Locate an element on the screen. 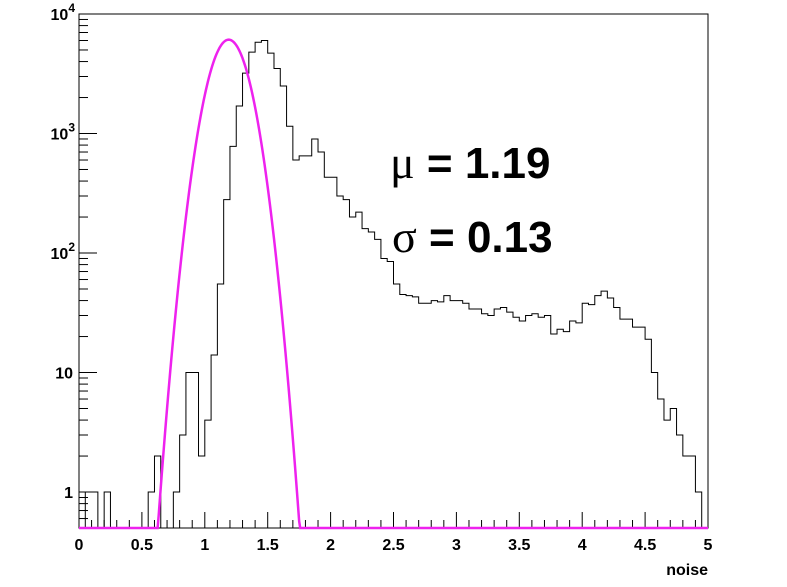 This screenshot has height=587, width=787. x-tick-label: 2.5 is located at coordinates (393, 545).